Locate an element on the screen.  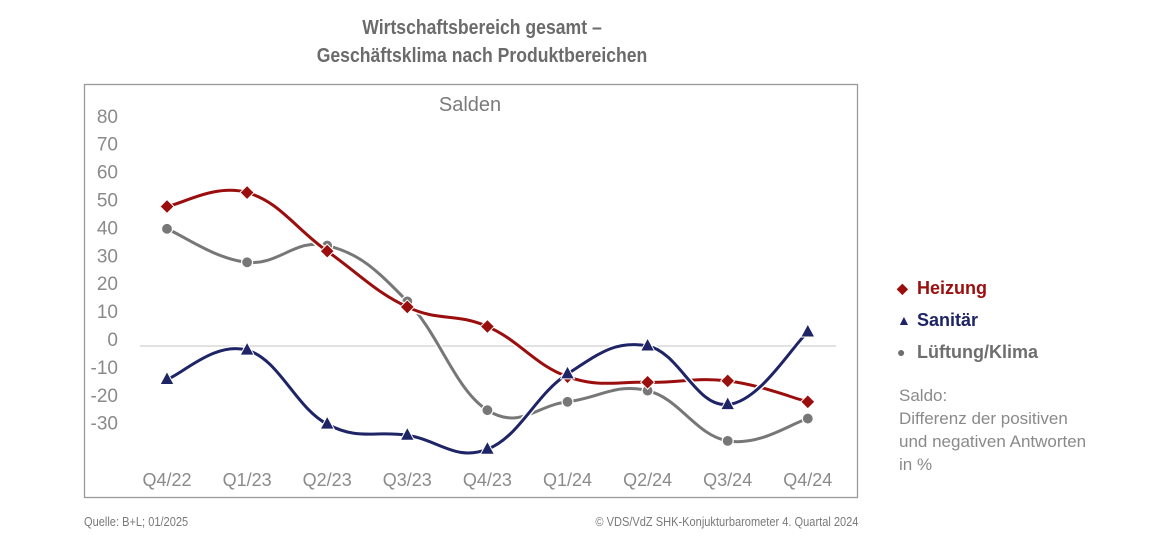
x-tick-label: Q2/23 is located at coordinates (327, 480).